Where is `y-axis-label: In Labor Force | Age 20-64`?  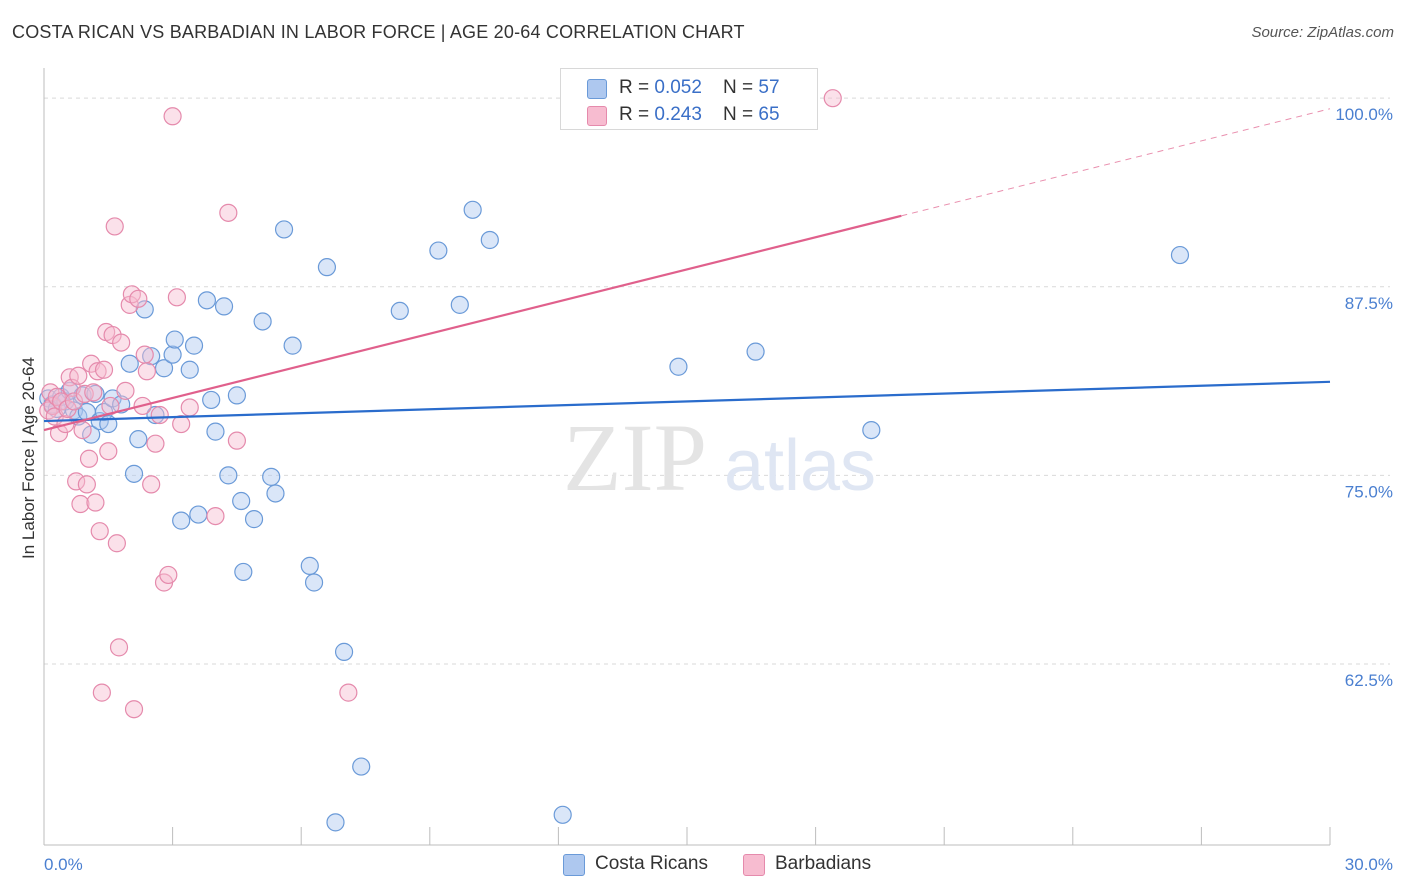
y-axis-label: In Labor Force | Age 20-64 is located at coordinates (28, 458).